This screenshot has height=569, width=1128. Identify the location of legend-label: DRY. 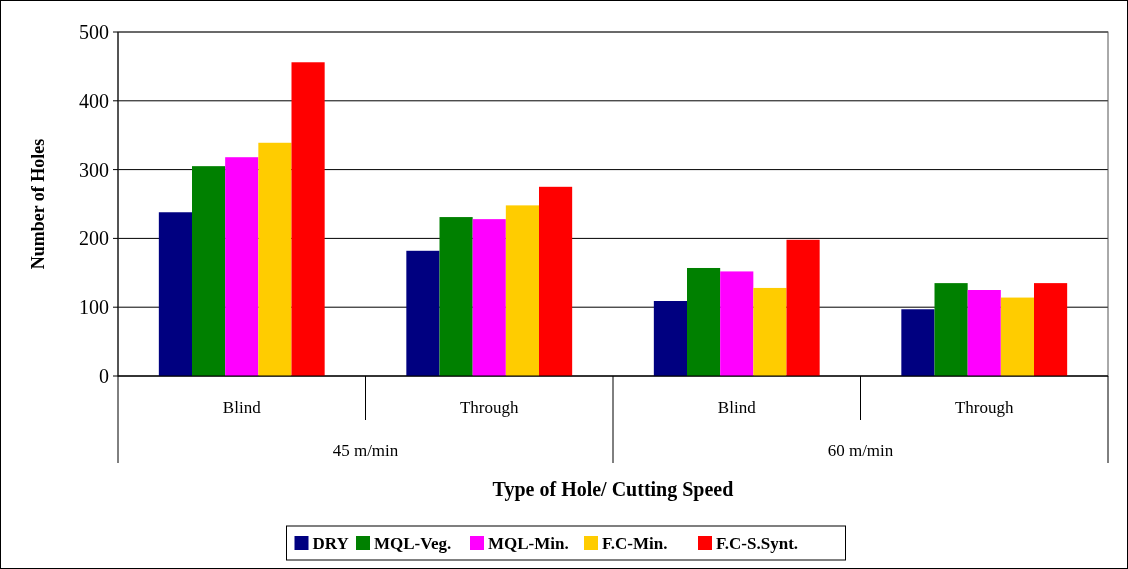
(330, 543).